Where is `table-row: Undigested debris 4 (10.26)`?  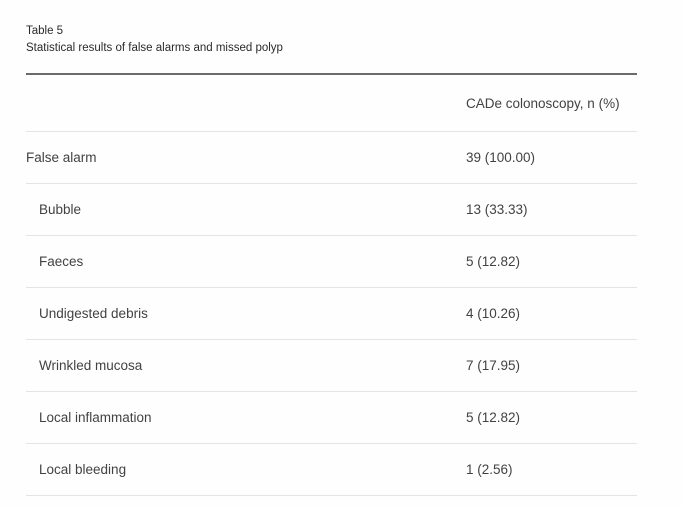 table-row: Undigested debris 4 (10.26) is located at coordinates (331, 314).